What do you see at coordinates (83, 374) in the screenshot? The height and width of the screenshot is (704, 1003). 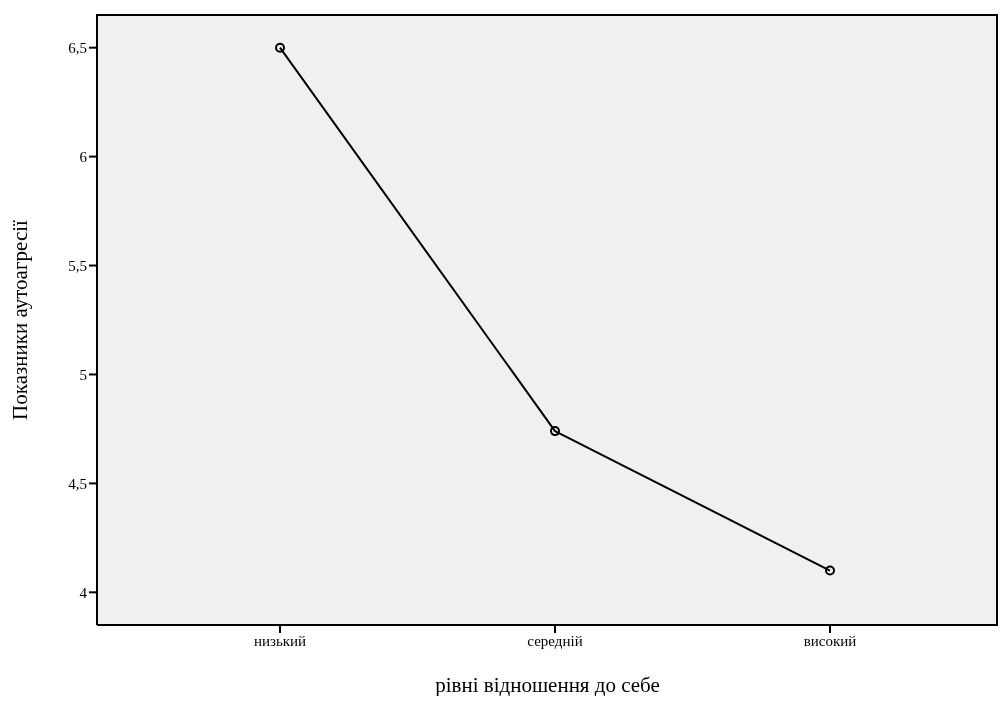 I see `y-tick-label: 5` at bounding box center [83, 374].